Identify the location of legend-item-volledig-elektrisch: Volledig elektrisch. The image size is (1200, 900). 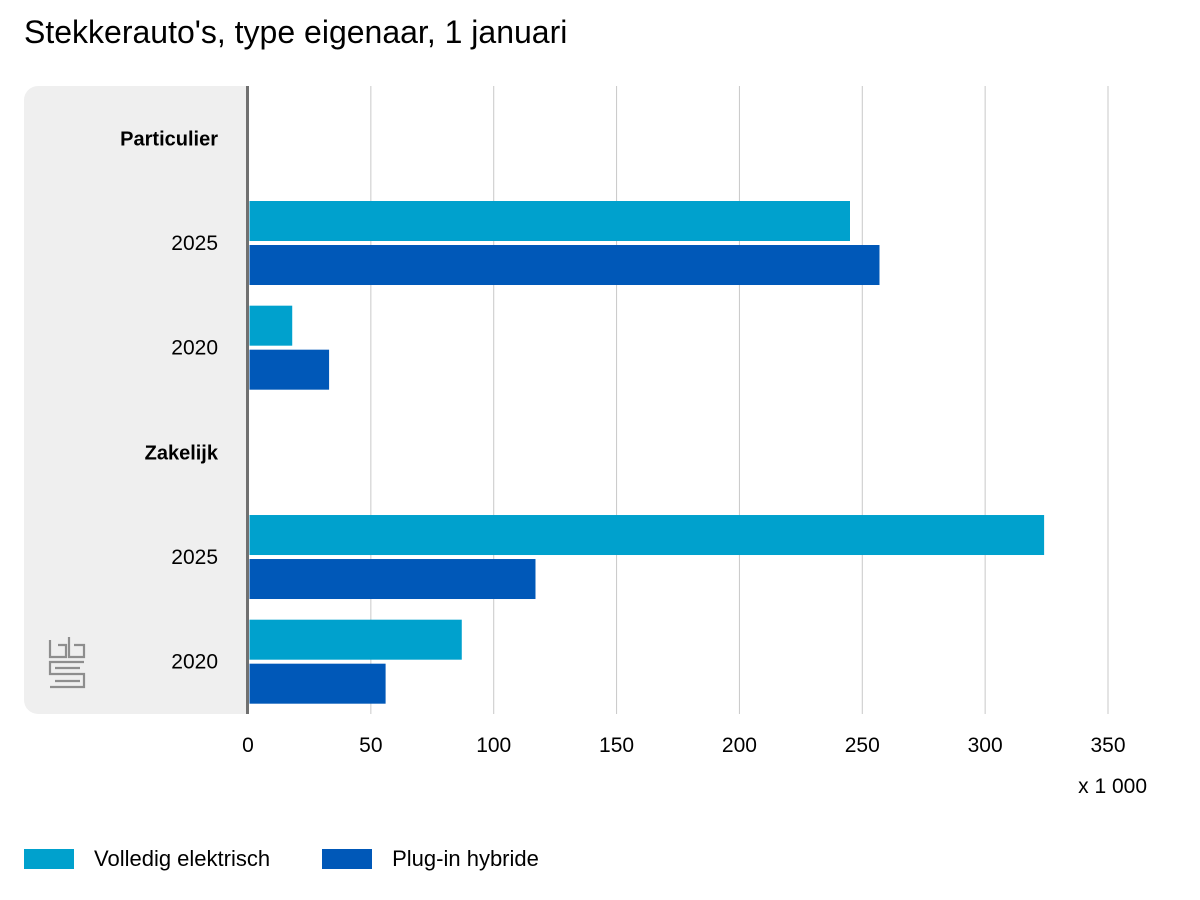
(147, 859).